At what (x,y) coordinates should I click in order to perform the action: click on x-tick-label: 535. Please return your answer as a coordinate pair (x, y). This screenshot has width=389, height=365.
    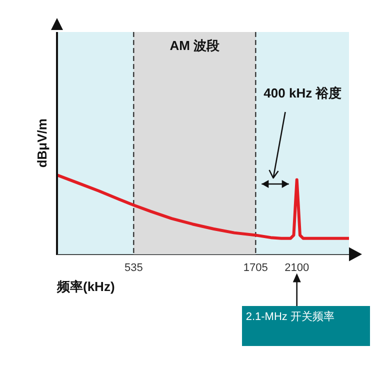
    Looking at the image, I should click on (133, 268).